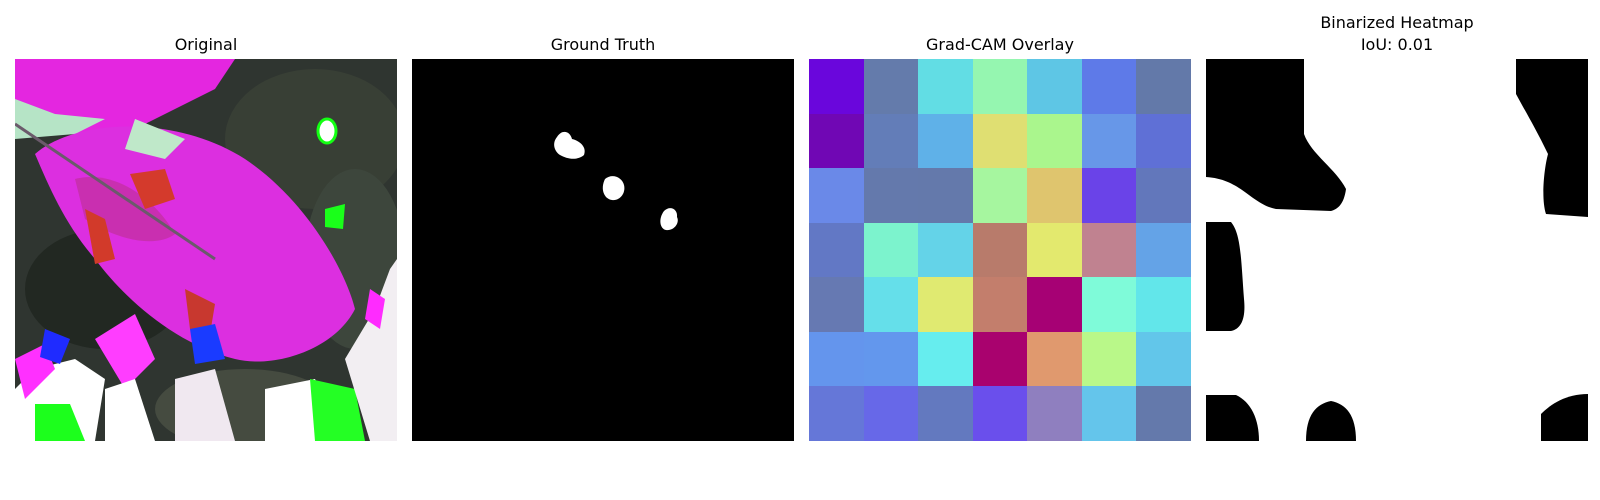  Describe the element at coordinates (603, 44) in the screenshot. I see `ground-truth-title: Ground Truth` at that location.